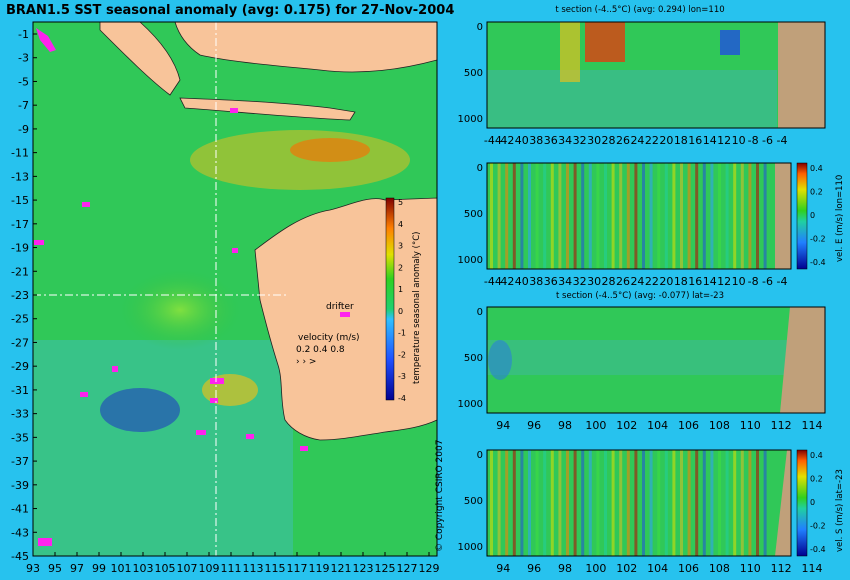 The image size is (850, 580). I want to click on p4-x-tick: 94, so click(503, 568).